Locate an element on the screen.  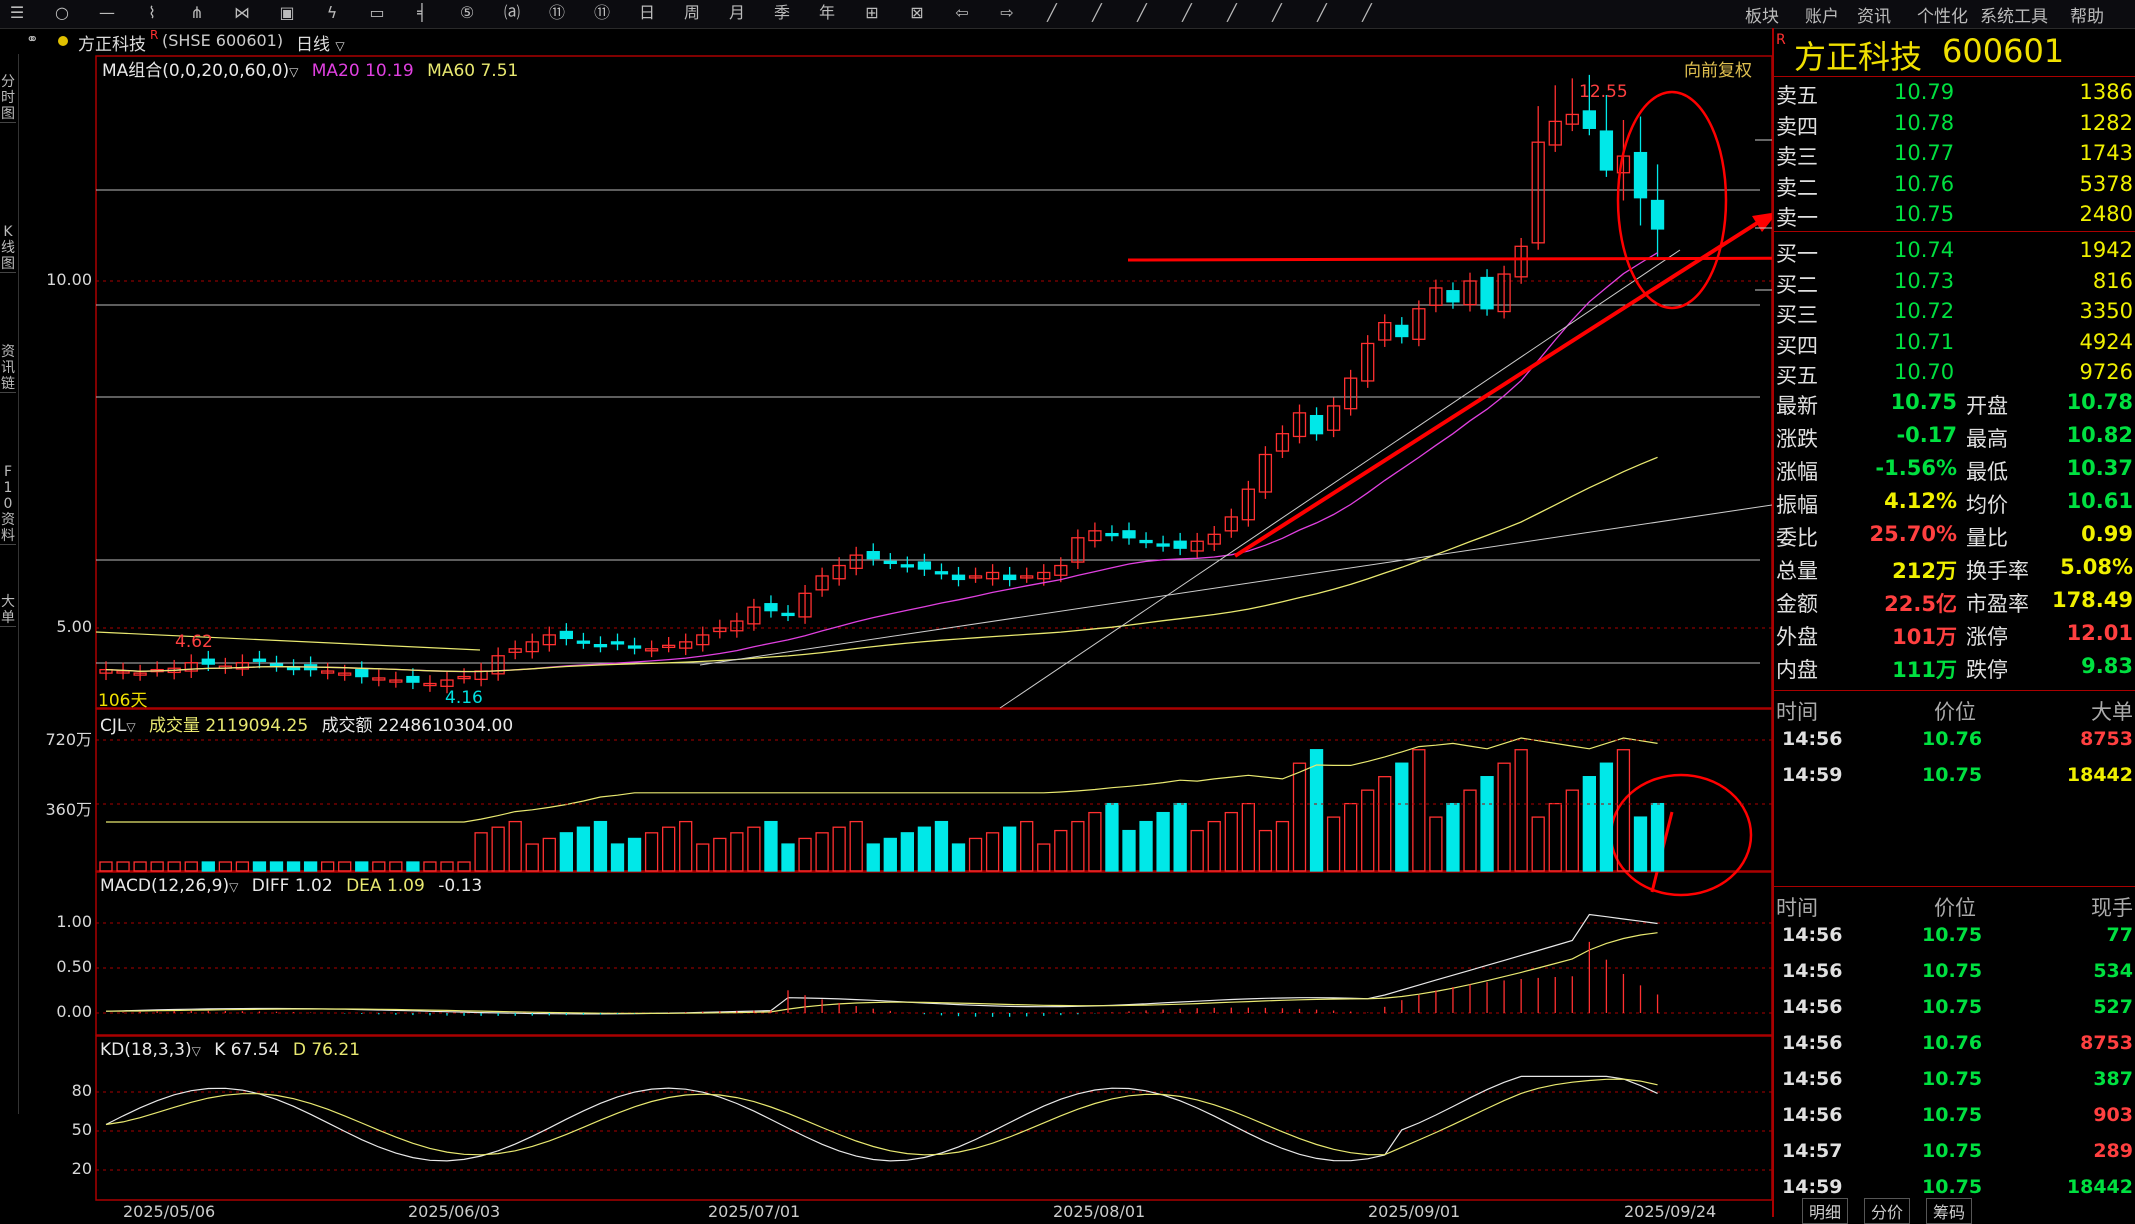
adjust-mode: 向前复权 is located at coordinates (1718, 71).